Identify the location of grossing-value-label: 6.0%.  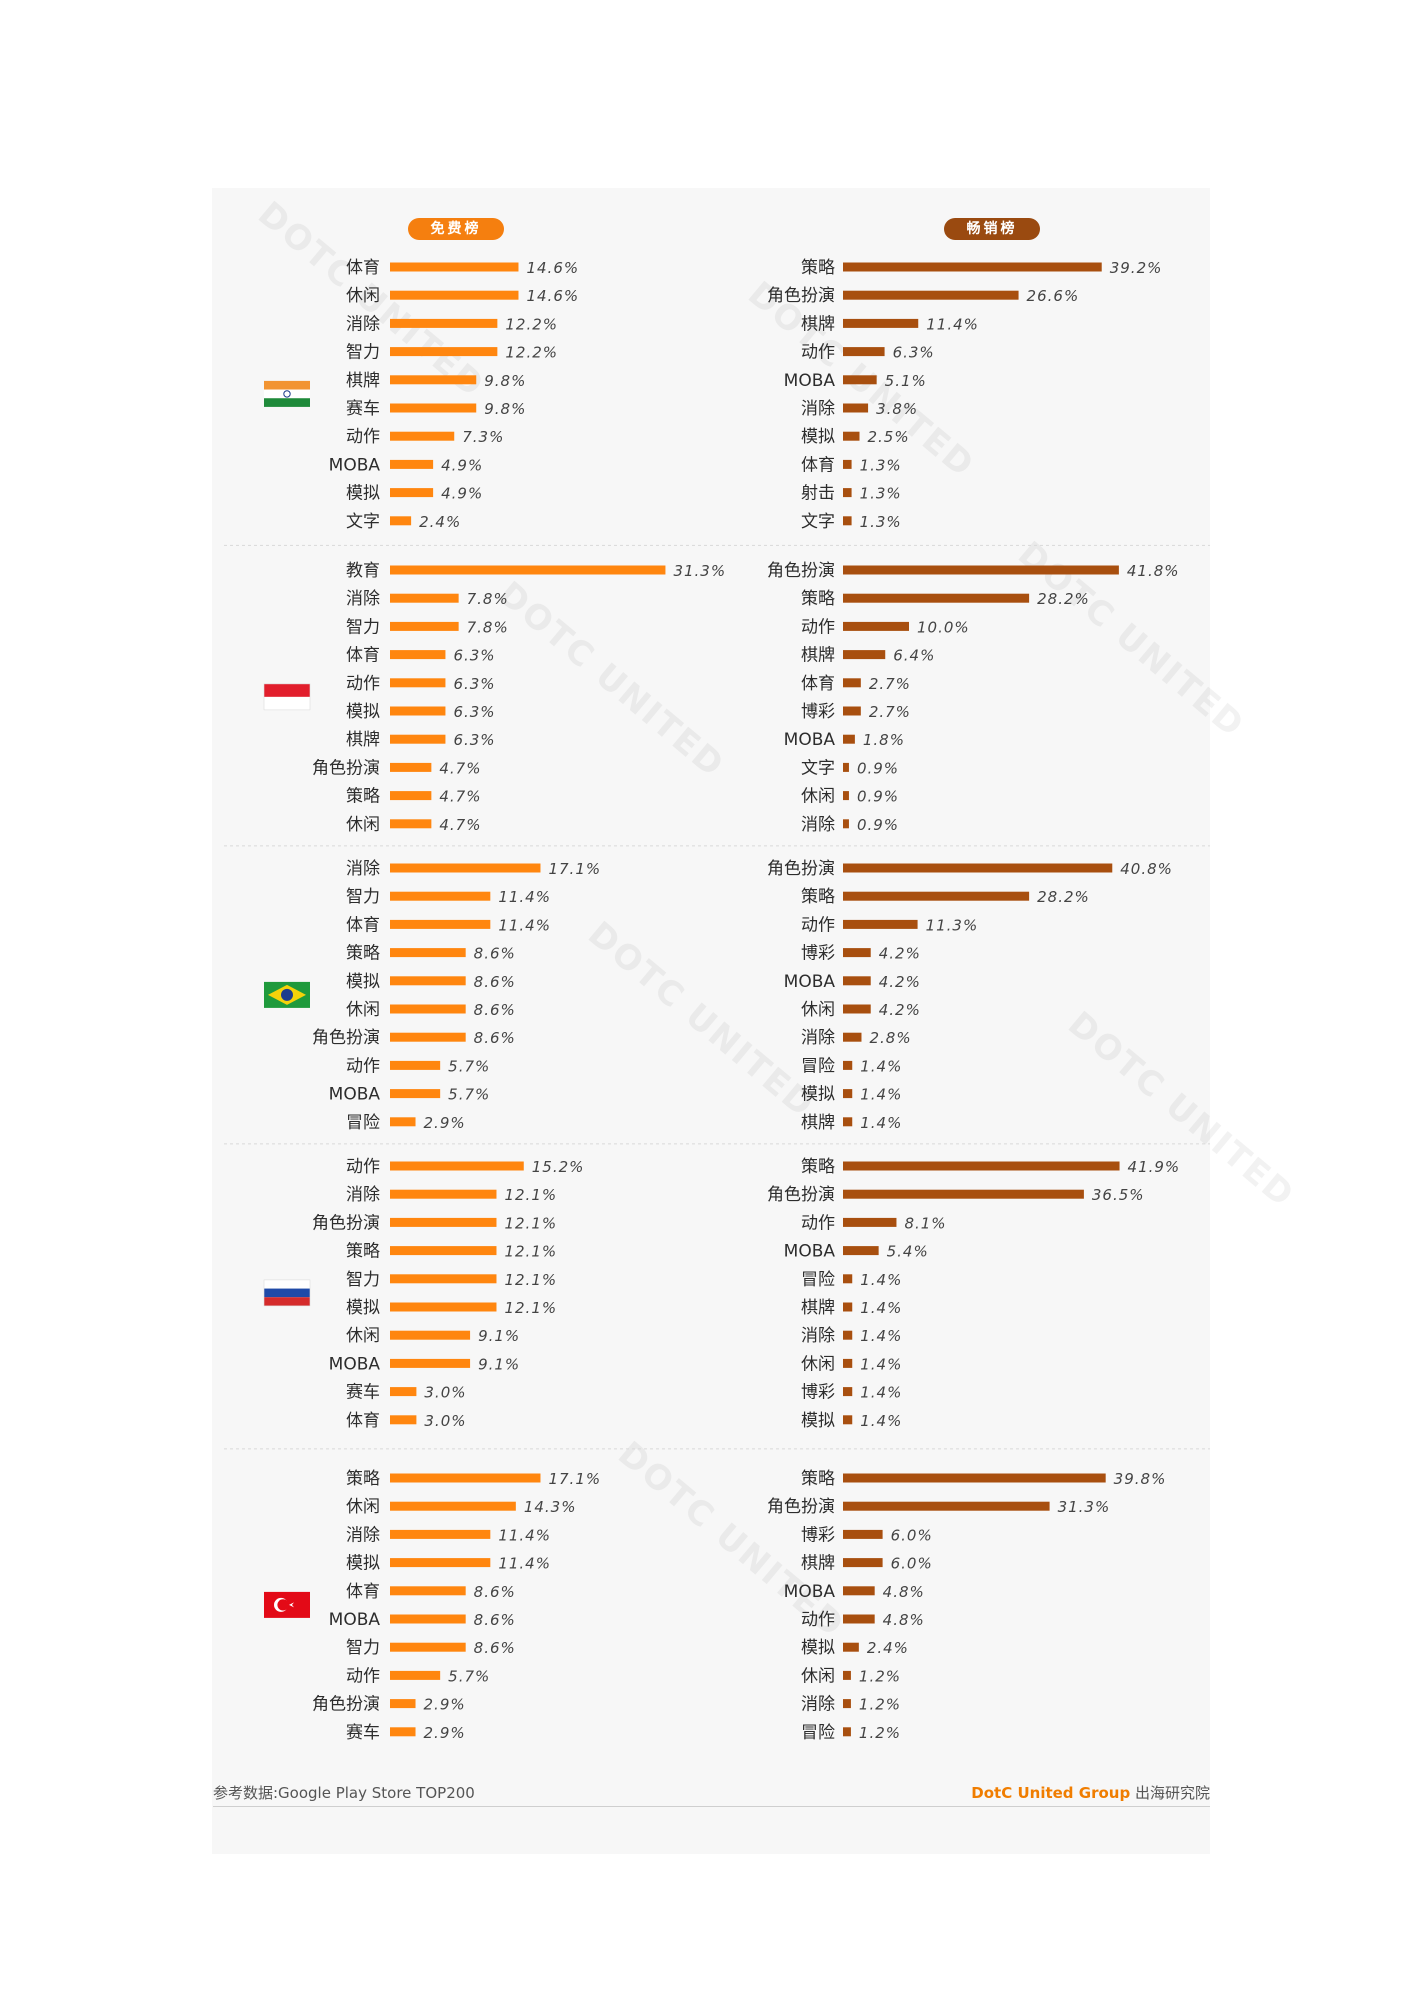
(912, 1564).